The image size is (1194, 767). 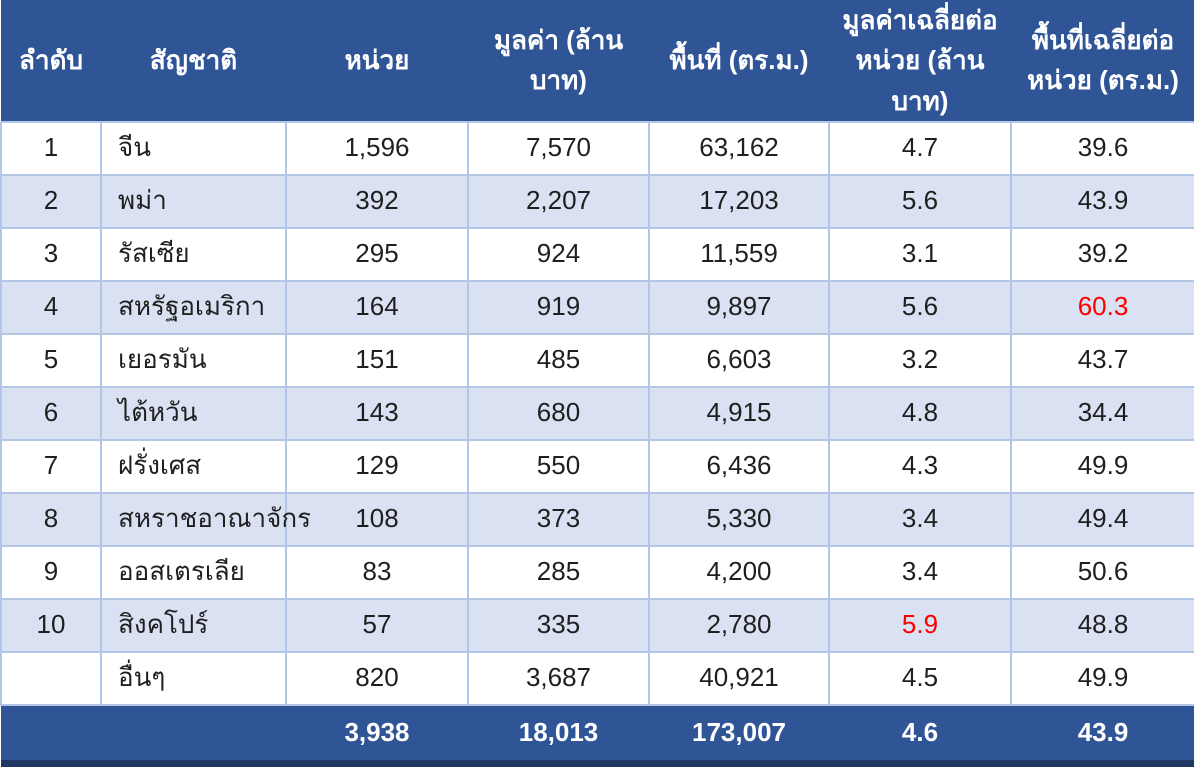 I want to click on cell-nationality: รัสเซีย, so click(x=193, y=254).